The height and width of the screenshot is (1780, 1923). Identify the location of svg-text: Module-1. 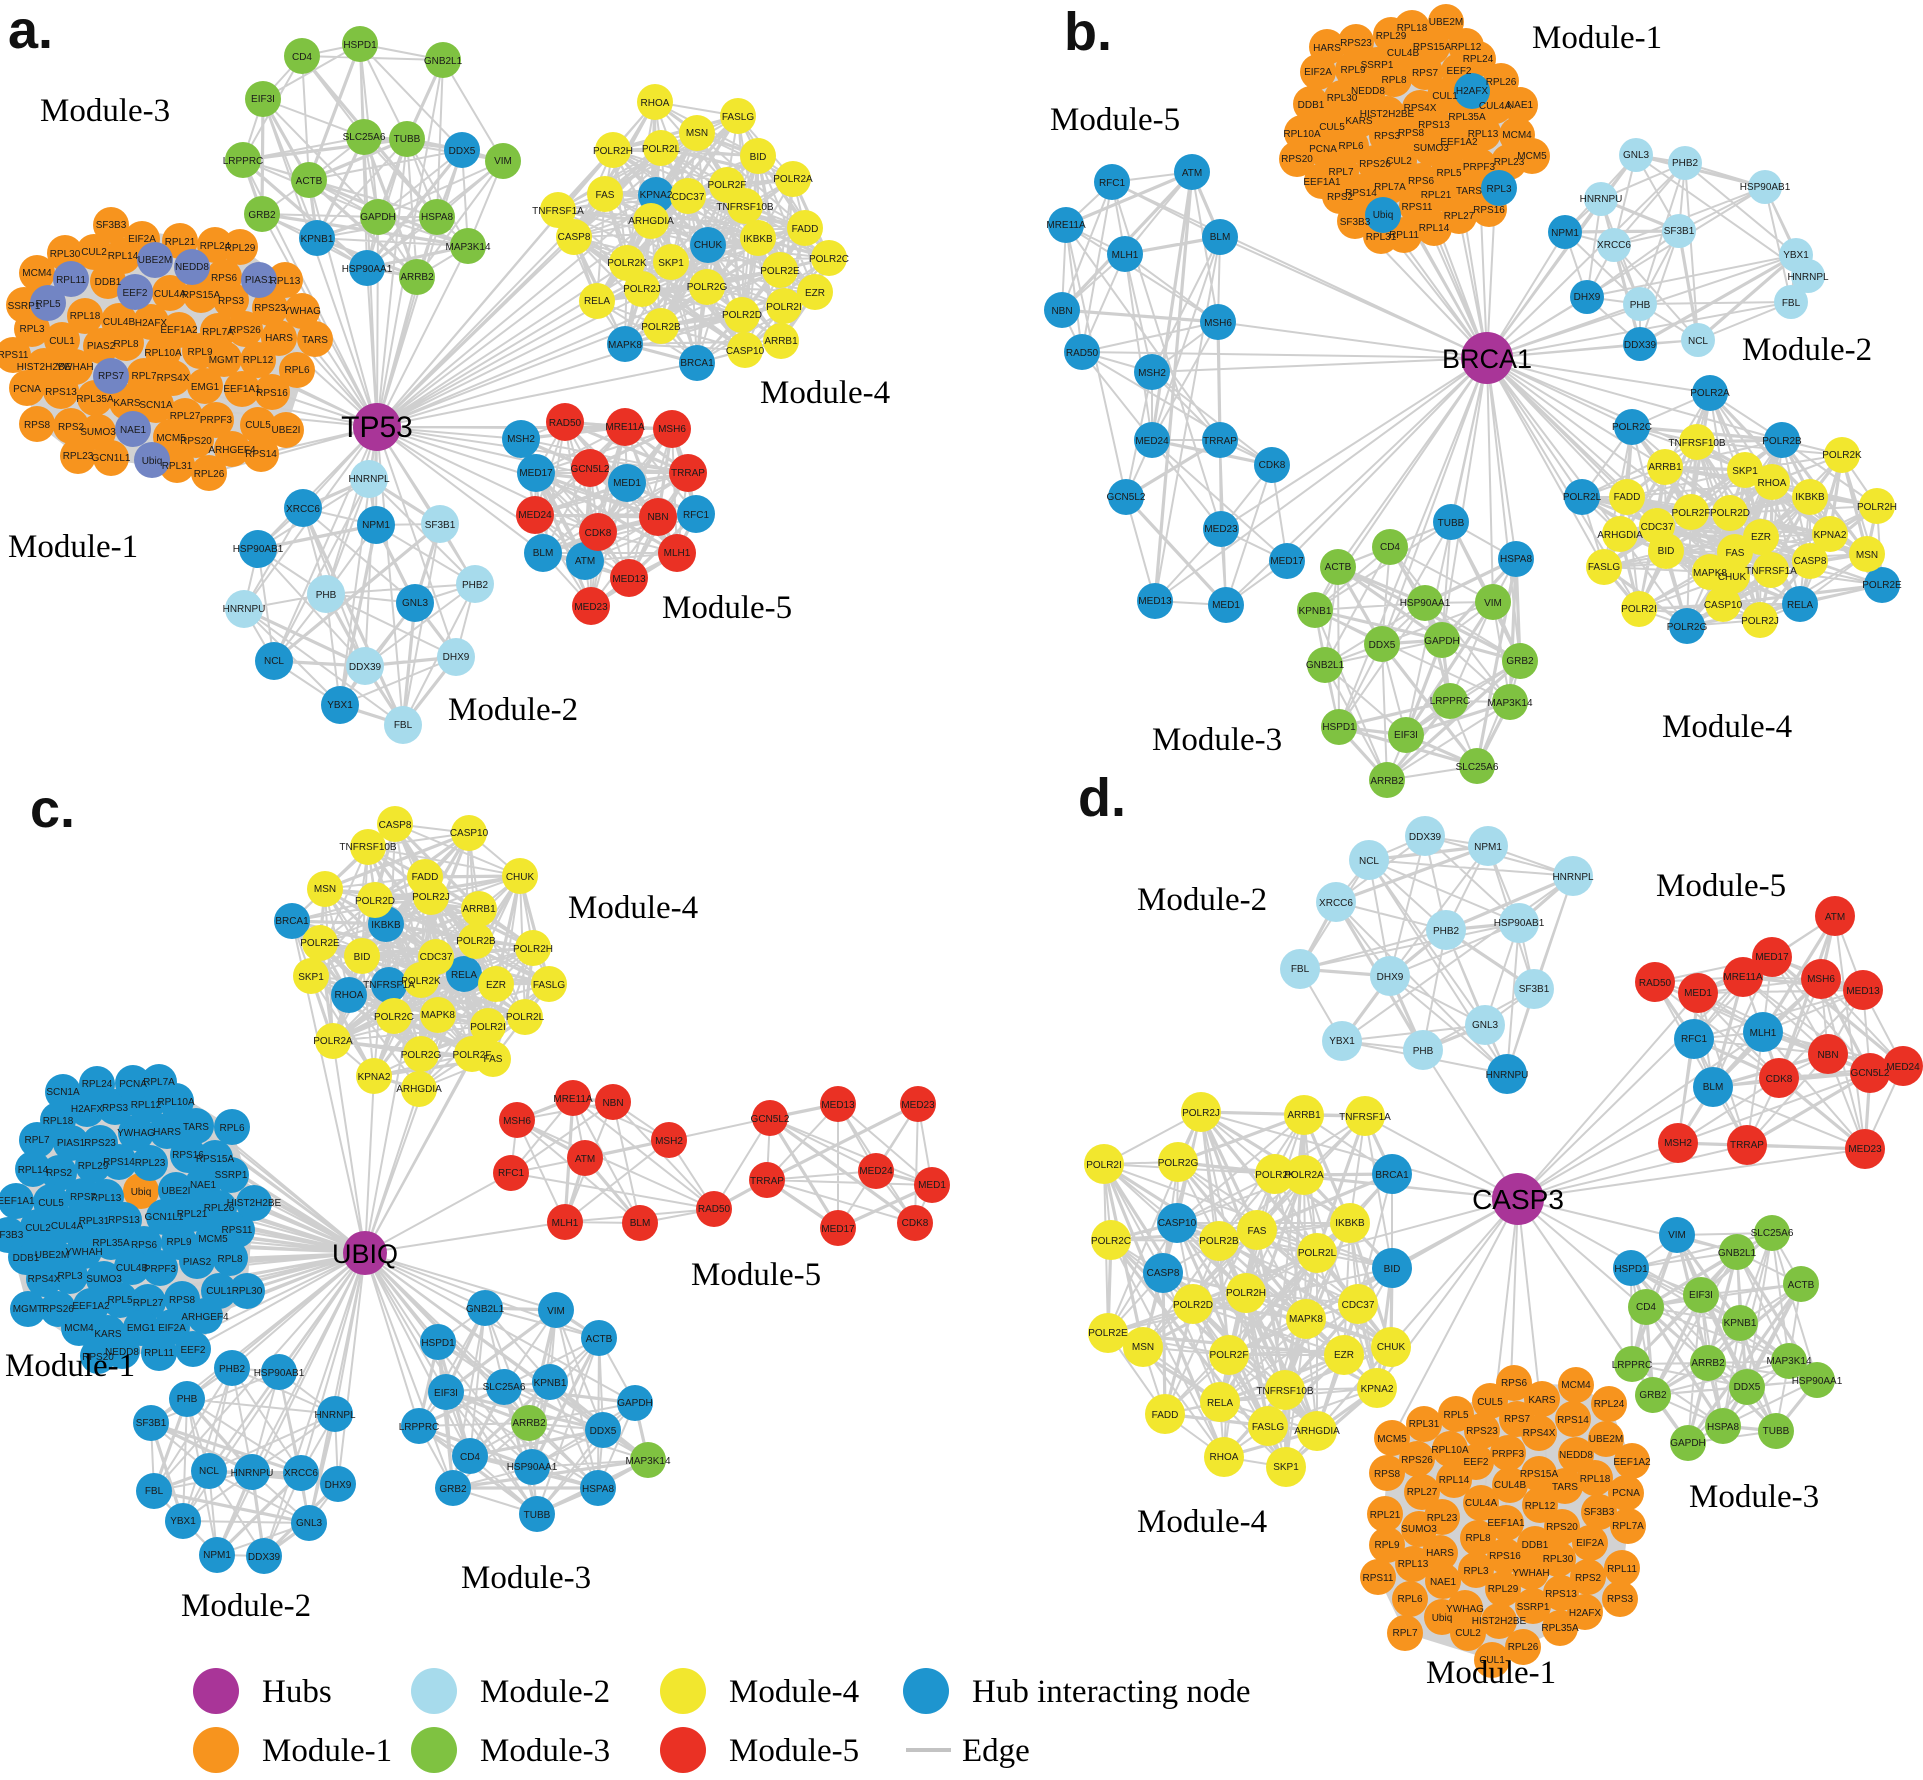
(1597, 38).